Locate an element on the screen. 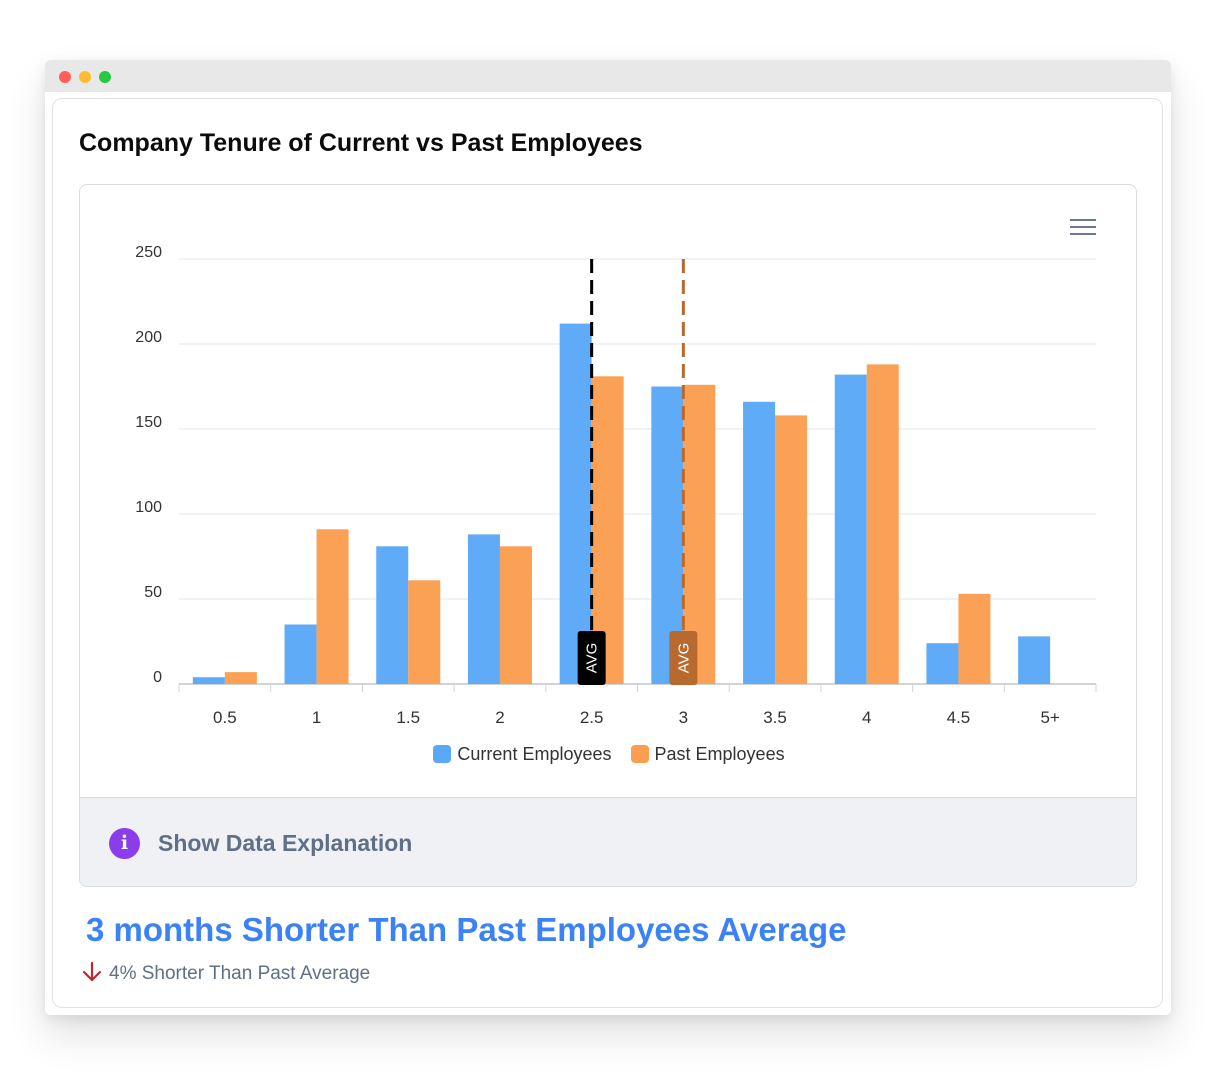  legend-item-past: Past Employees is located at coordinates (707, 754).